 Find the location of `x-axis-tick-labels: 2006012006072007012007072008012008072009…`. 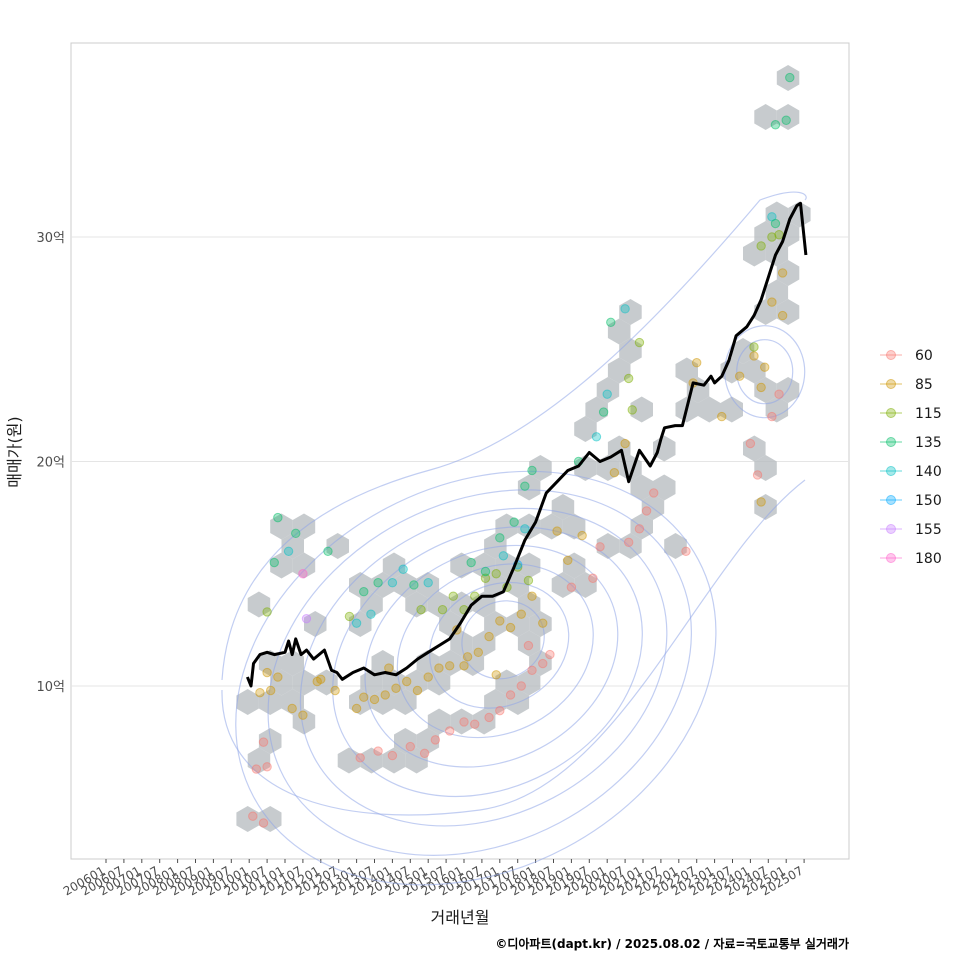

x-axis-tick-labels: 2006012006072007012007072008012008072009… is located at coordinates (433, 879).